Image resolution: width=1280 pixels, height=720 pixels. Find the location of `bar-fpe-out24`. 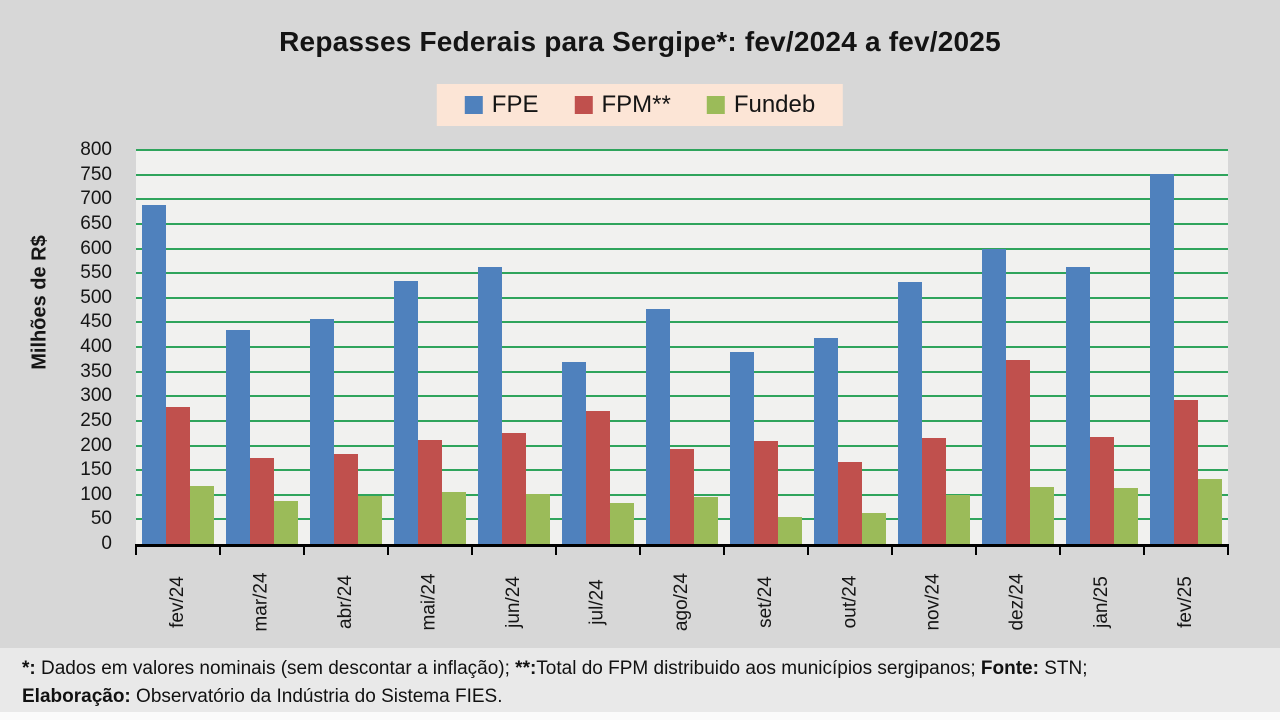

bar-fpe-out24 is located at coordinates (826, 441).